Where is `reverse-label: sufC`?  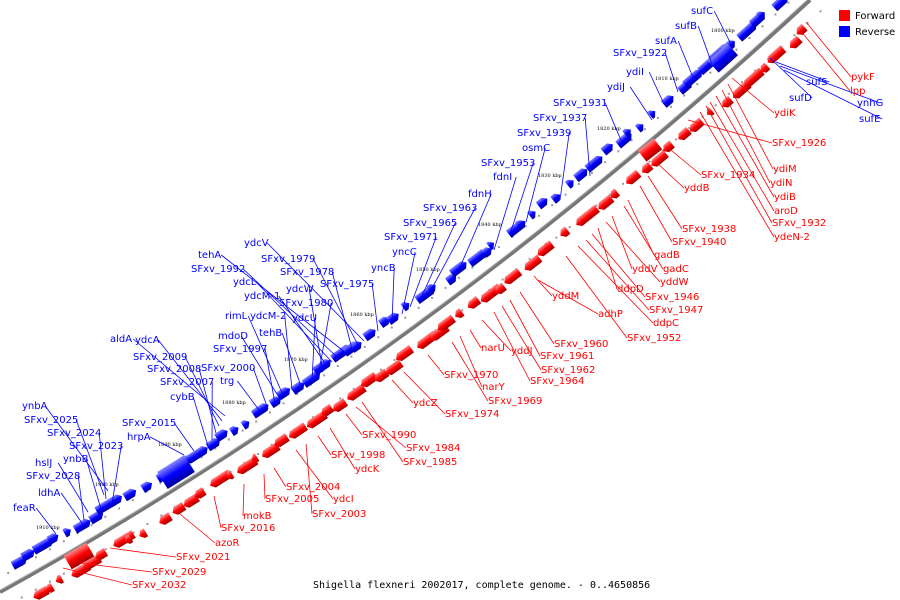
reverse-label: sufC is located at coordinates (702, 11).